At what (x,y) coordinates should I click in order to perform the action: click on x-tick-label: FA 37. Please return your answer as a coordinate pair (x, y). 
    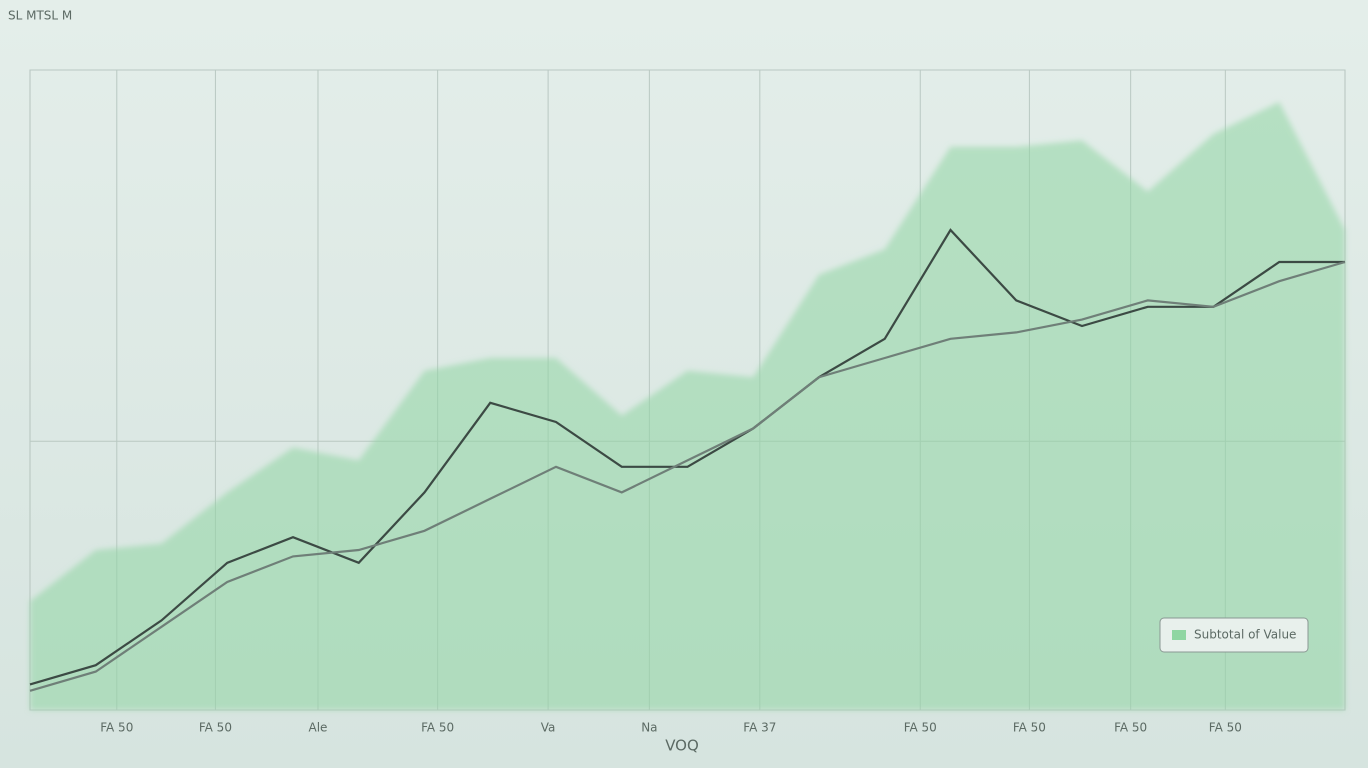
    Looking at the image, I should click on (759, 728).